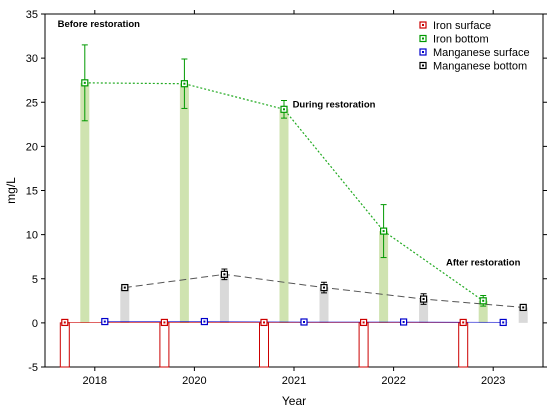 This screenshot has width=550, height=412. What do you see at coordinates (35, 280) in the screenshot?
I see `y-tick-label: 5` at bounding box center [35, 280].